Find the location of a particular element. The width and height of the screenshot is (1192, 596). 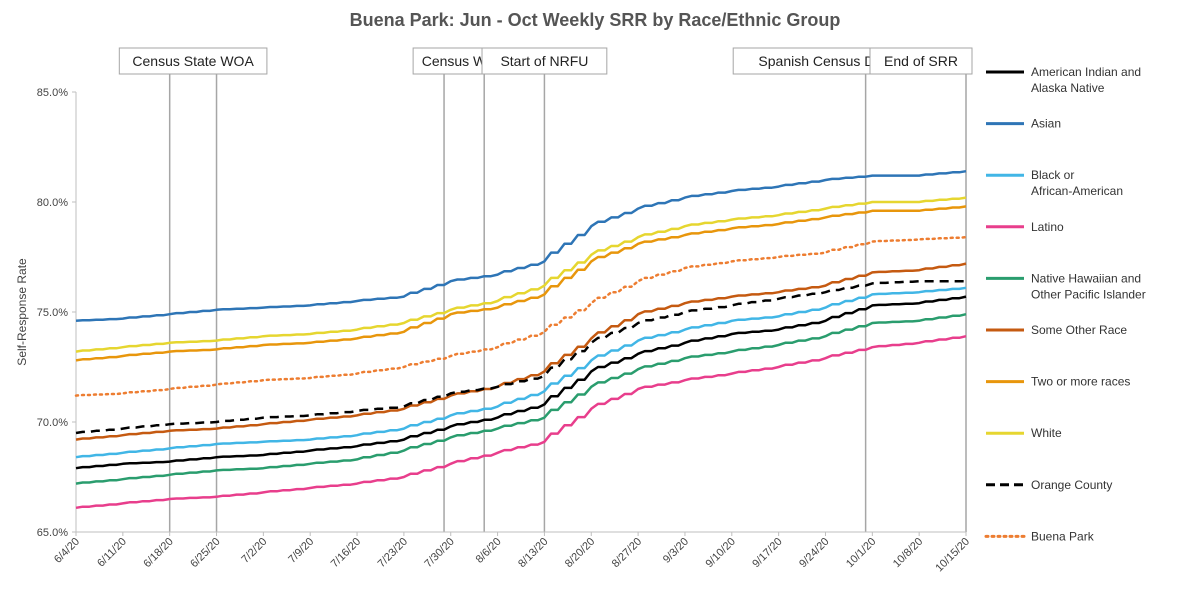

x-tick-label: 8/20/20 is located at coordinates (580, 553).